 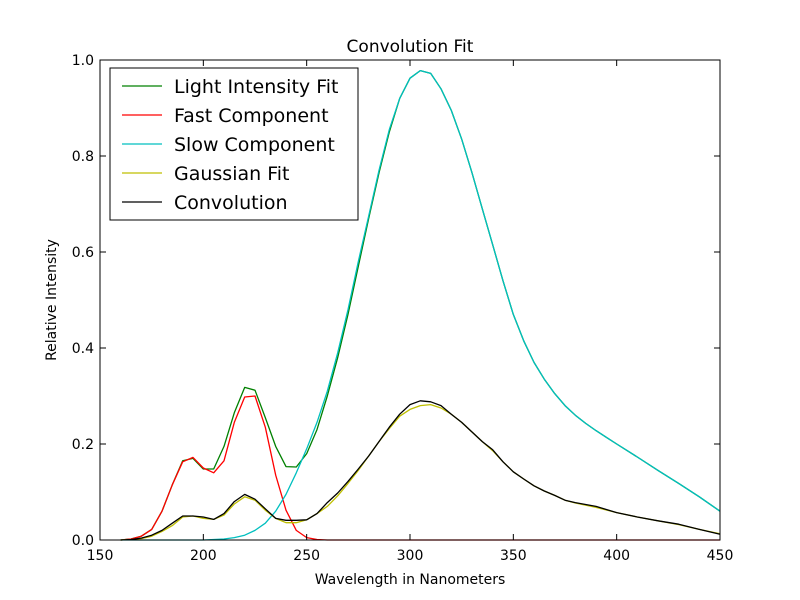 What do you see at coordinates (83, 61) in the screenshot?
I see `y-tick-label: 1.0` at bounding box center [83, 61].